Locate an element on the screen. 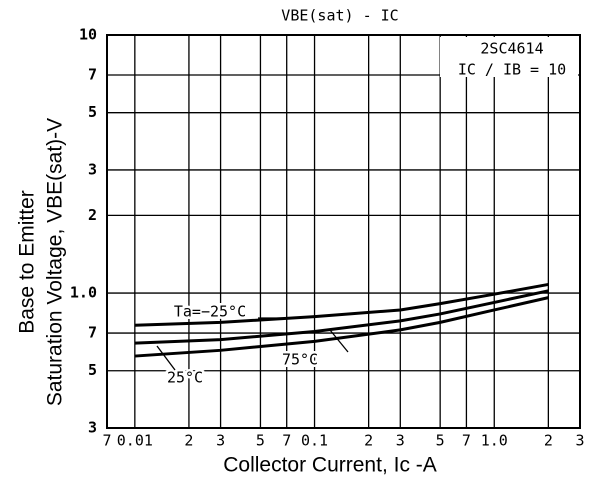 This screenshot has width=596, height=482. x-axis-label: Collector Current, Ic -A is located at coordinates (330, 465).